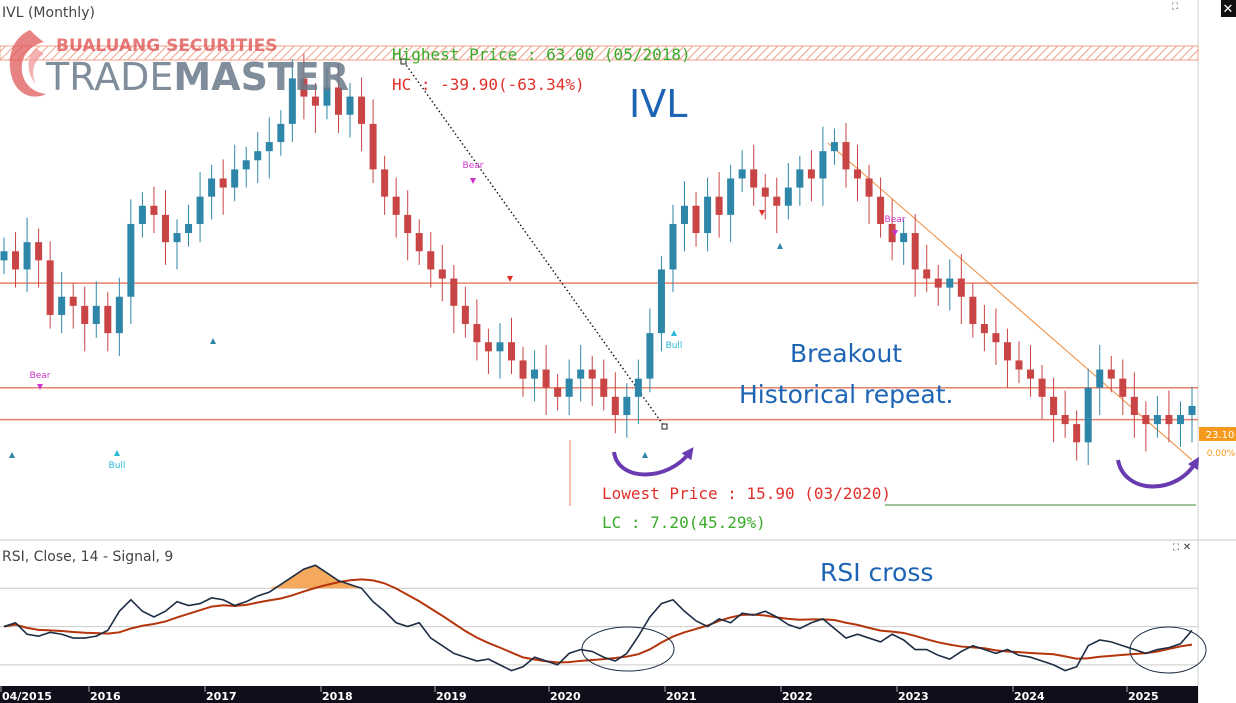  What do you see at coordinates (105, 696) in the screenshot?
I see `time-axis-label: 2016` at bounding box center [105, 696].